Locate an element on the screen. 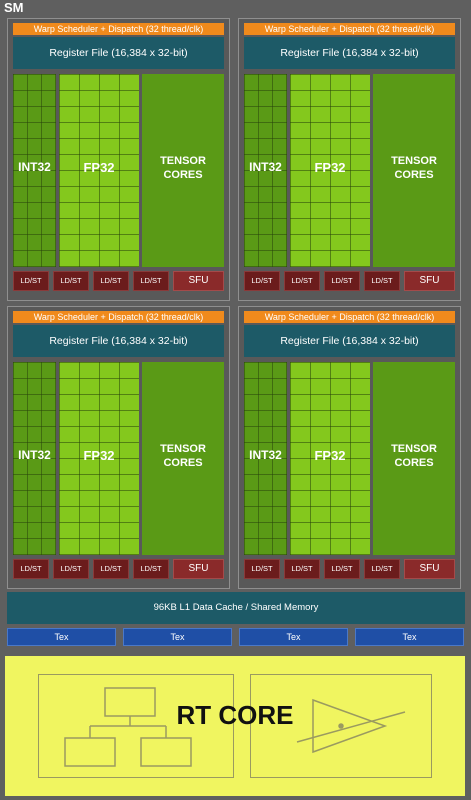 Image resolution: width=471 pixels, height=800 pixels. rt-core-label: RT CORE is located at coordinates (235, 715).